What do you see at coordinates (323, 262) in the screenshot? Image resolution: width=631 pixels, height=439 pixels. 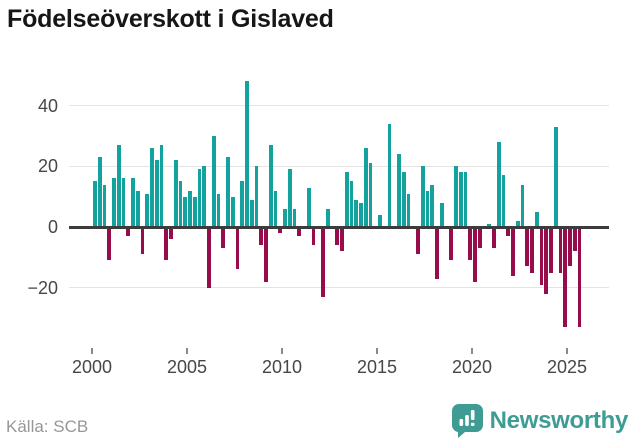 I see `bar-2012-q1` at bounding box center [323, 262].